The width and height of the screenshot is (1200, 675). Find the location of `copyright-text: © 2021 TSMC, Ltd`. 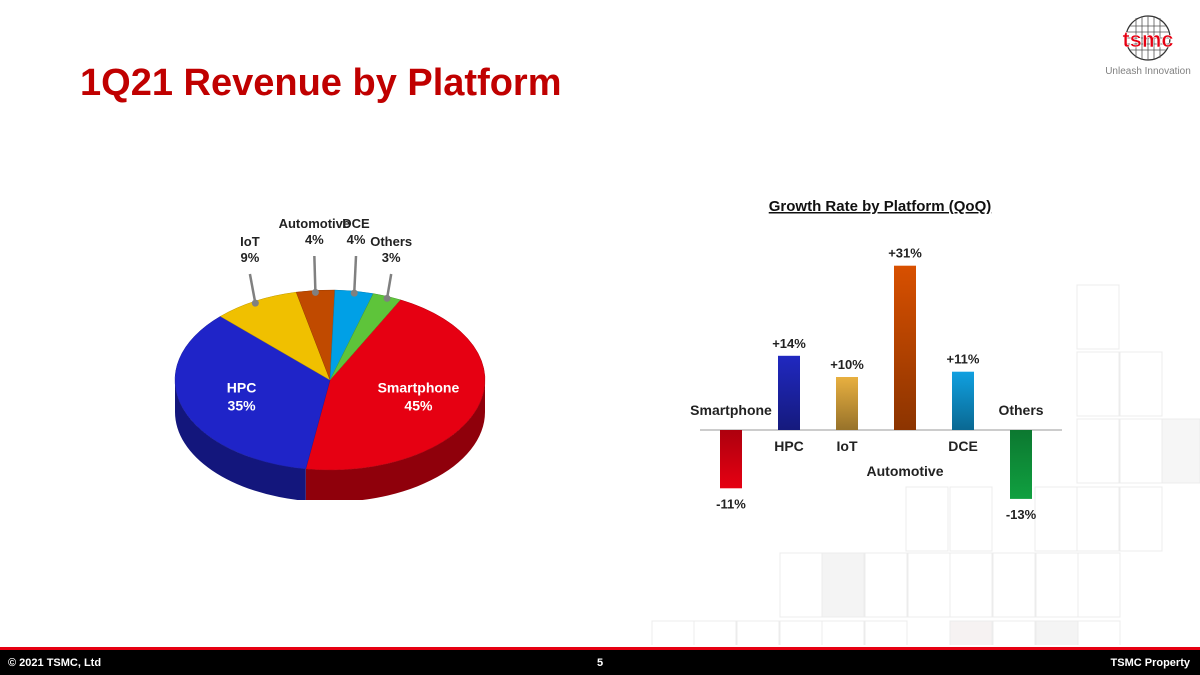

copyright-text: © 2021 TSMC, Ltd is located at coordinates (55, 663).